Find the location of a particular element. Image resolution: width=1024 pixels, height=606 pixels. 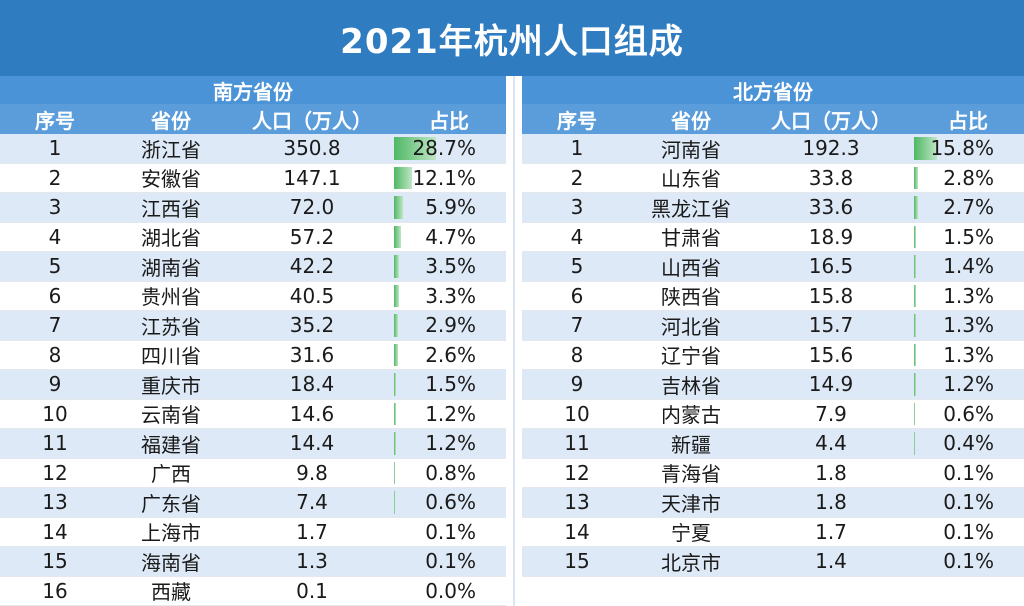

table-row: 14 宁夏 1.7 0.1% is located at coordinates (773, 532).